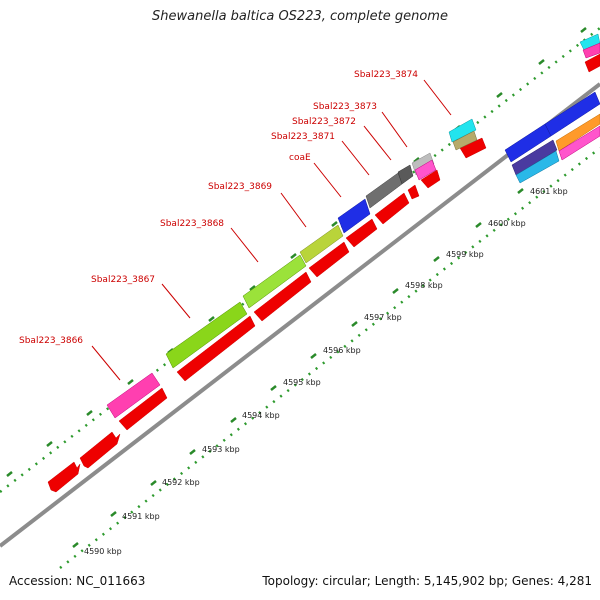 This screenshot has height=600, width=600. I want to click on feature-pink, so click(425, 170).